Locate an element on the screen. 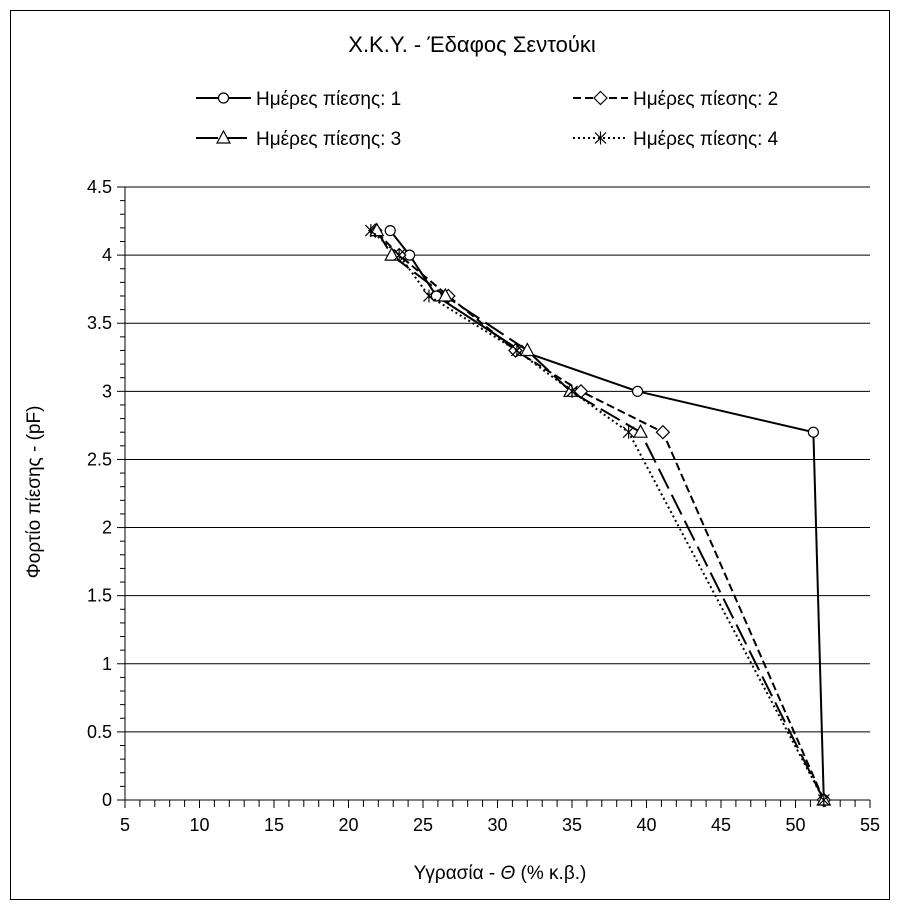 Image resolution: width=903 pixels, height=909 pixels. y-tick-label-3.5: 3.5 is located at coordinates (99, 323).